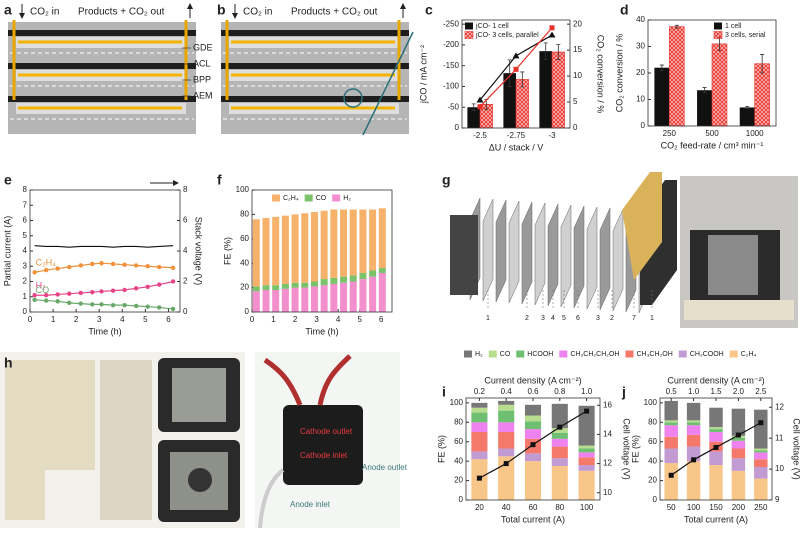  Describe the element at coordinates (733, 26) in the screenshot. I see `legend-label: 1 cell` at that location.